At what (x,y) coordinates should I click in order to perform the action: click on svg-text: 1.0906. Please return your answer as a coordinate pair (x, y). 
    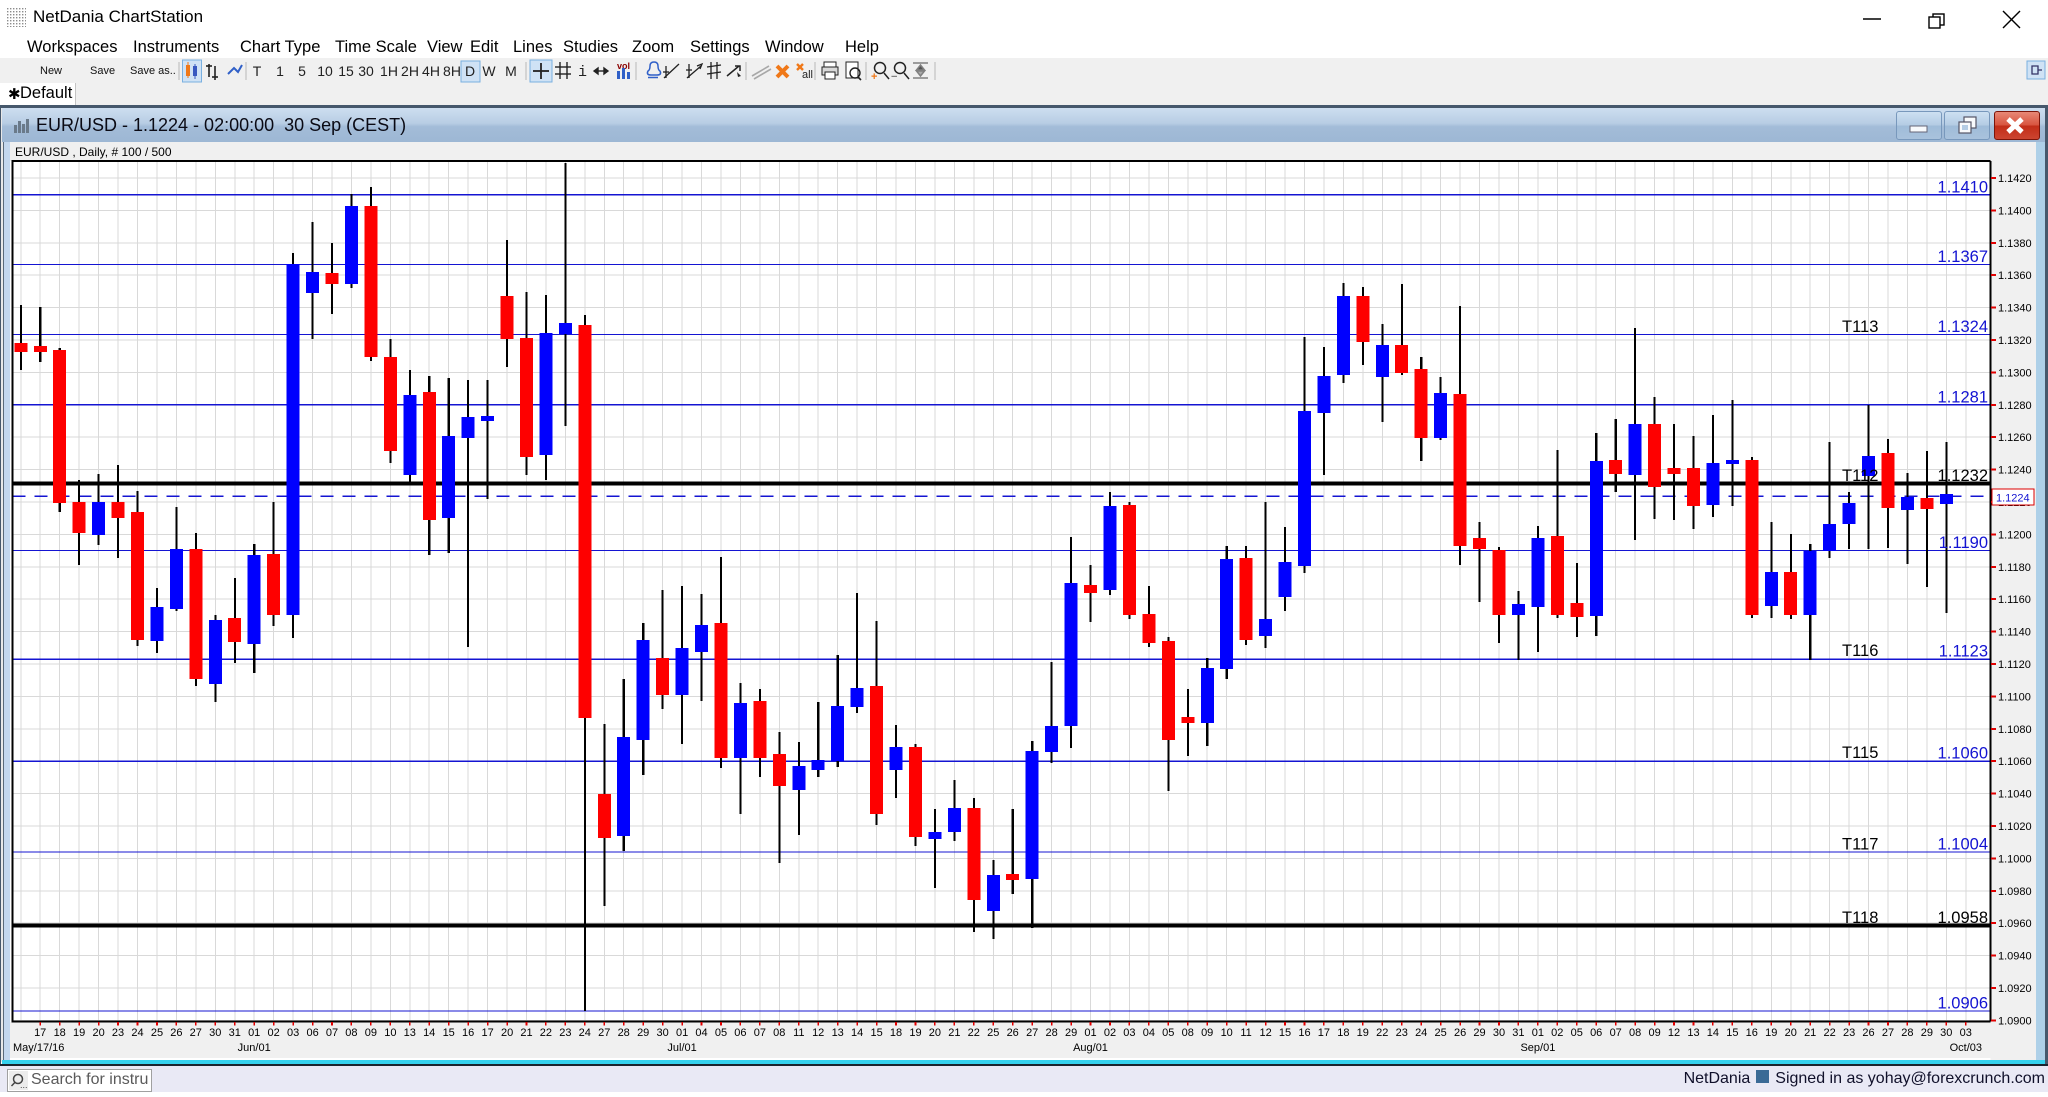
    Looking at the image, I should click on (1963, 1004).